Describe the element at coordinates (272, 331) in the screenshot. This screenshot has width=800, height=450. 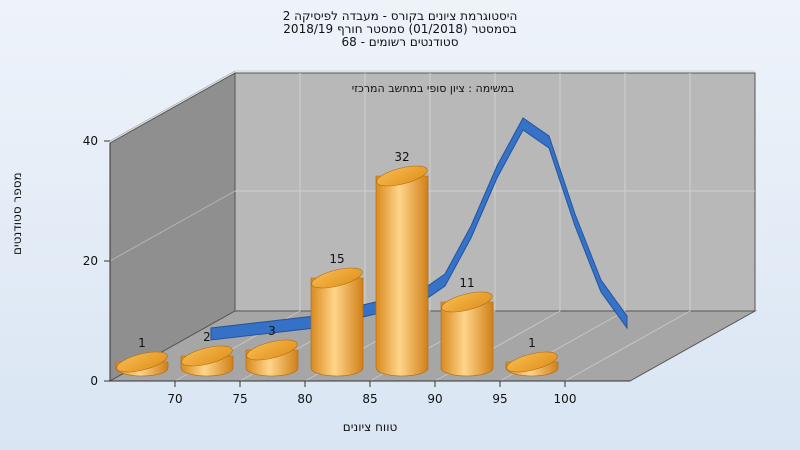
I see `bar-value-label: 3` at that location.